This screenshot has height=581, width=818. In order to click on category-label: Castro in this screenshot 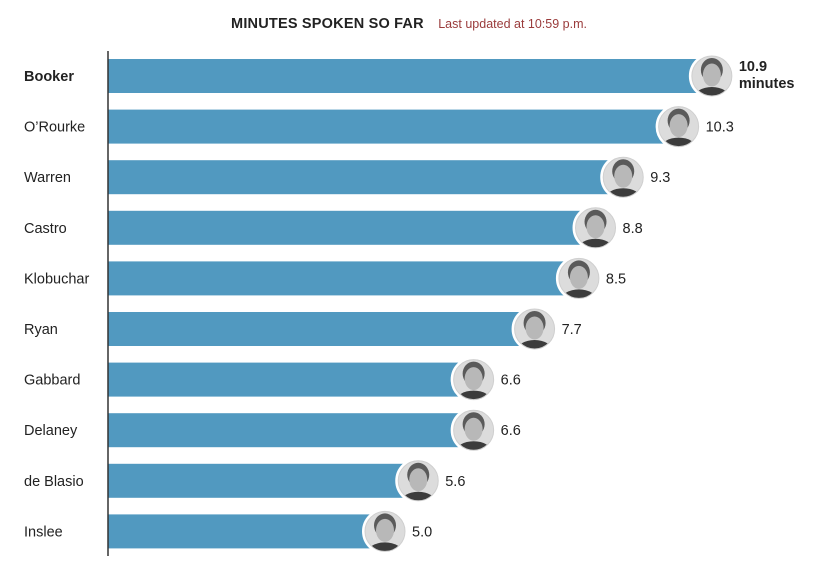, I will do `click(45, 229)`.